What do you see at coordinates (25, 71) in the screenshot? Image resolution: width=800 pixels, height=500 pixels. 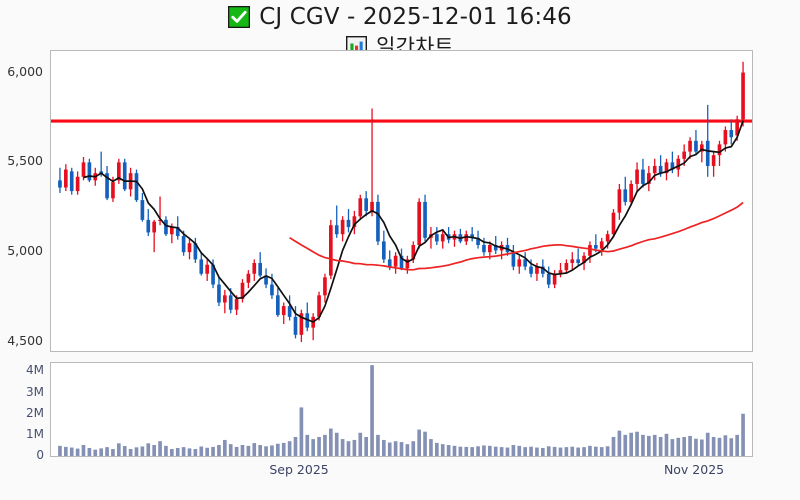 I see `price-y-tick: 6,000` at bounding box center [25, 71].